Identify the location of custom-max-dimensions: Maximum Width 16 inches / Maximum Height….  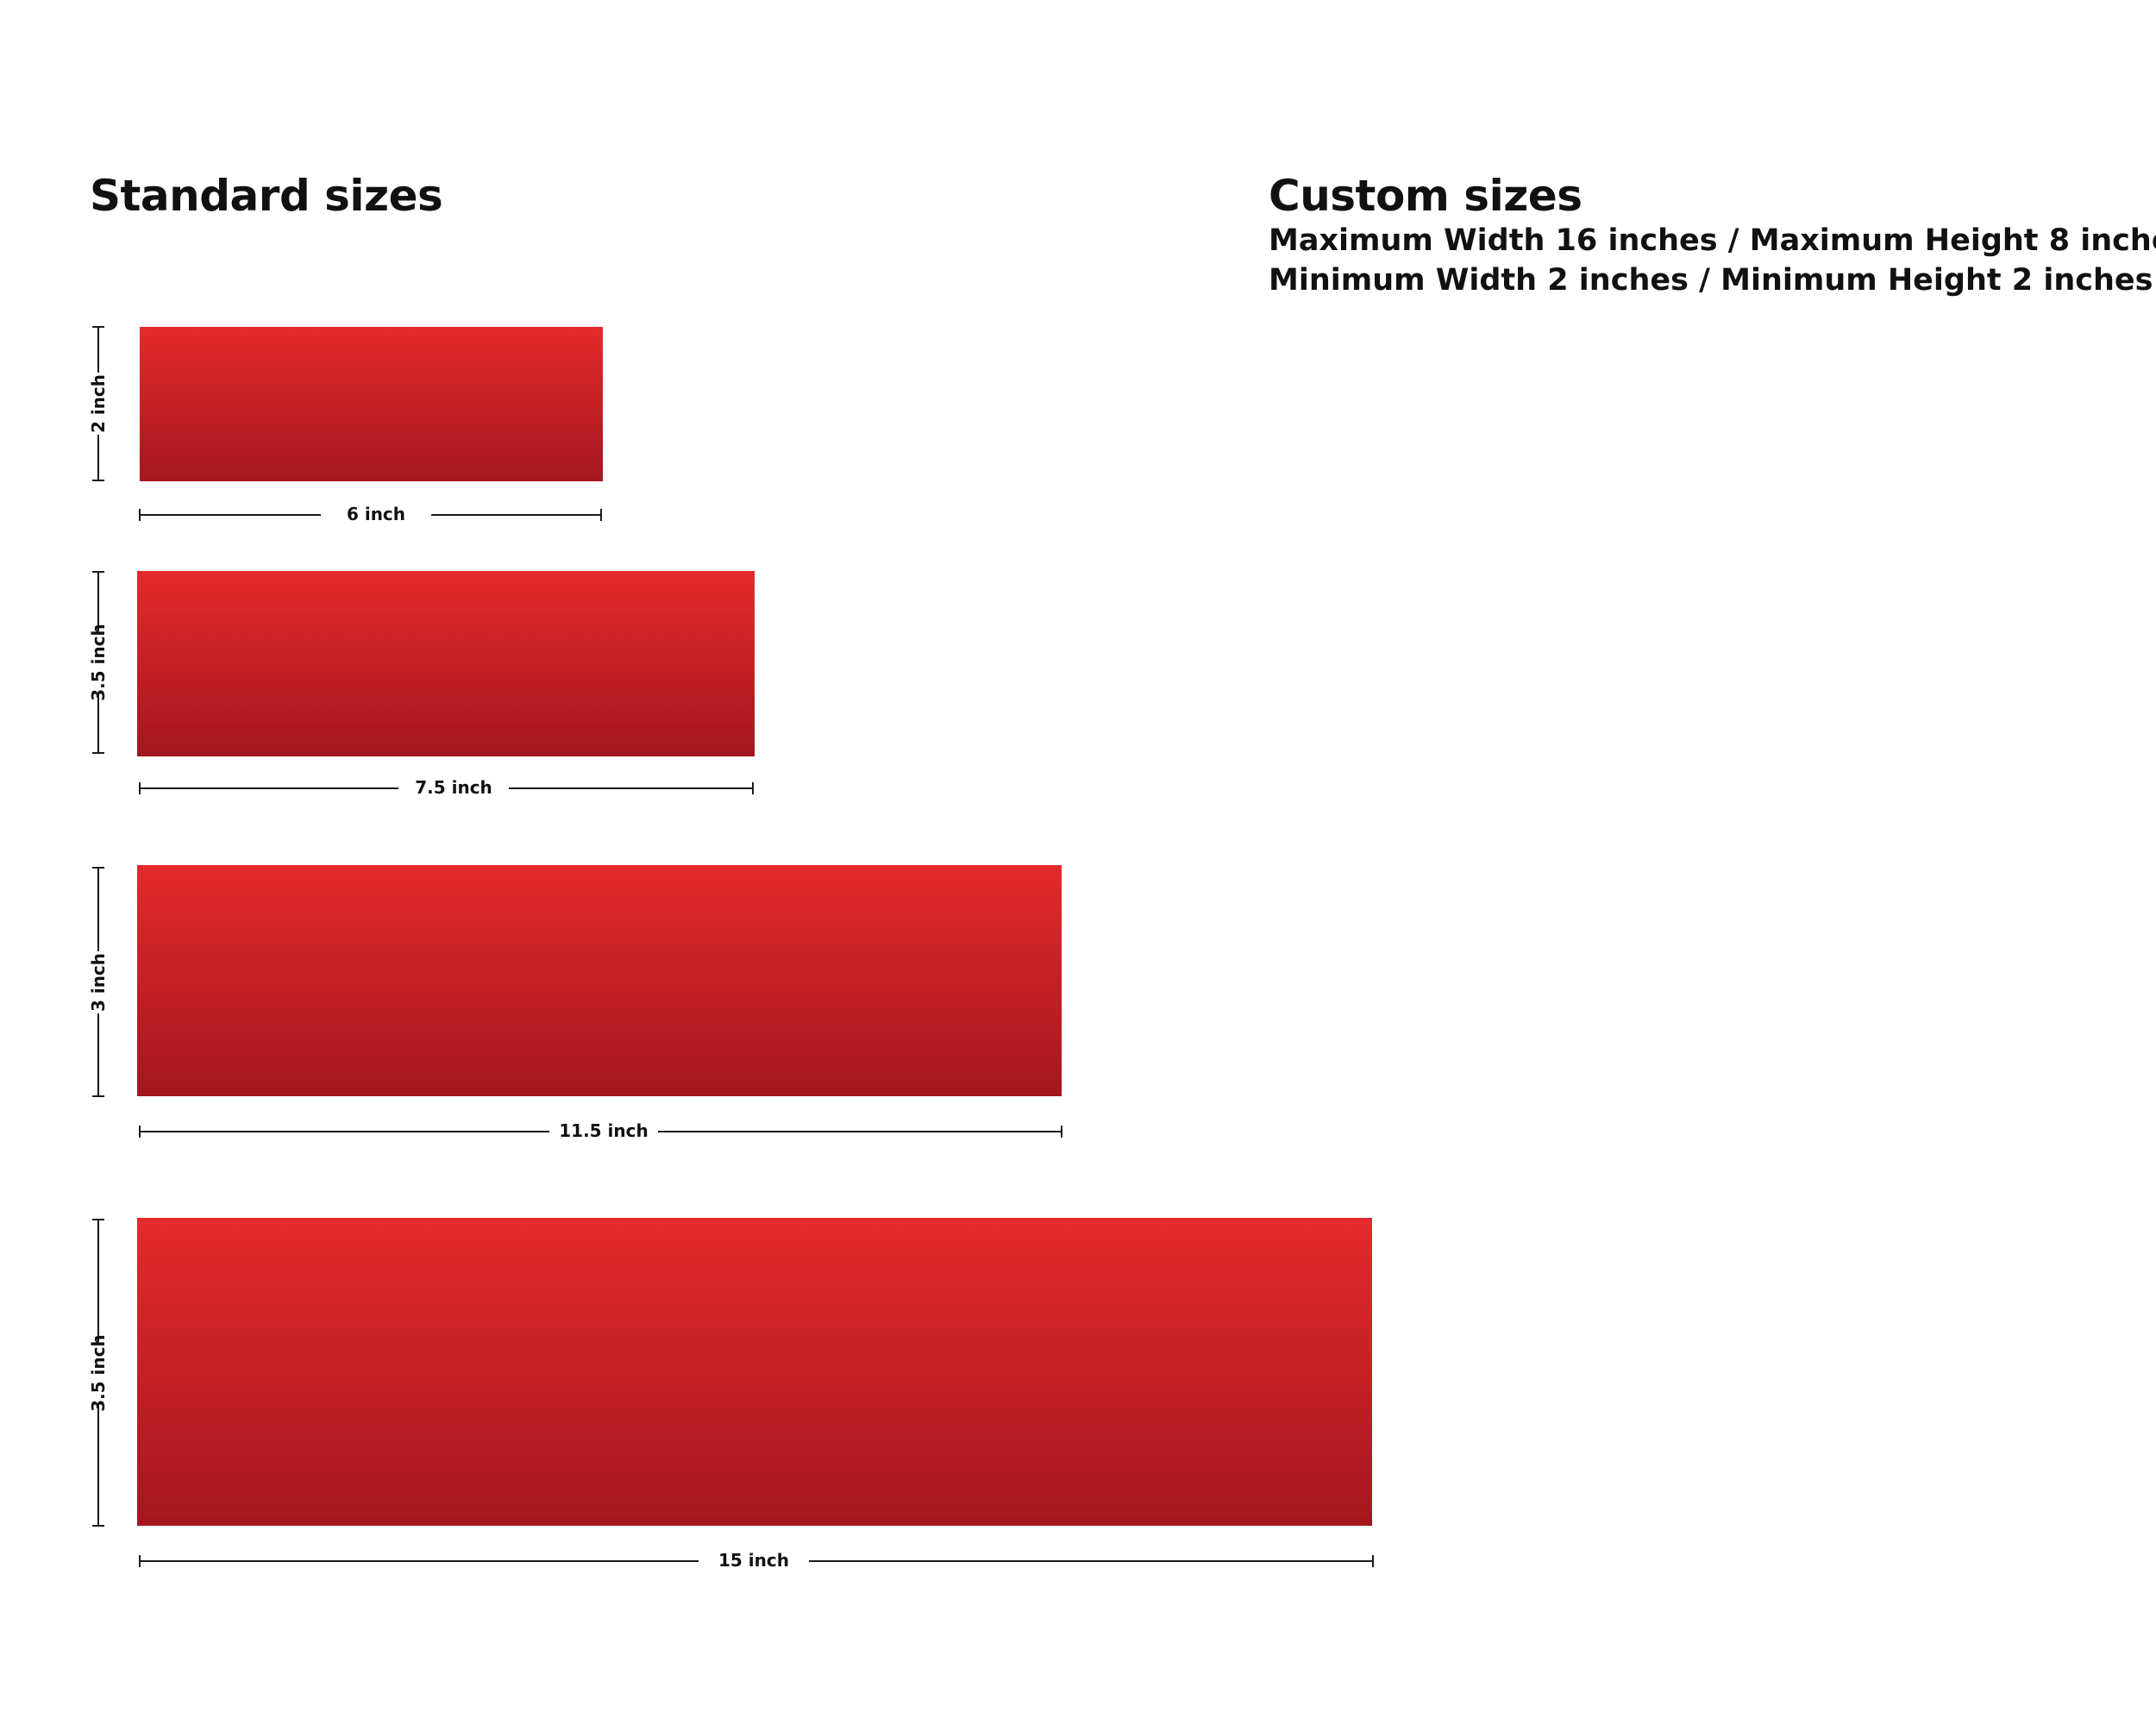
(1712, 241).